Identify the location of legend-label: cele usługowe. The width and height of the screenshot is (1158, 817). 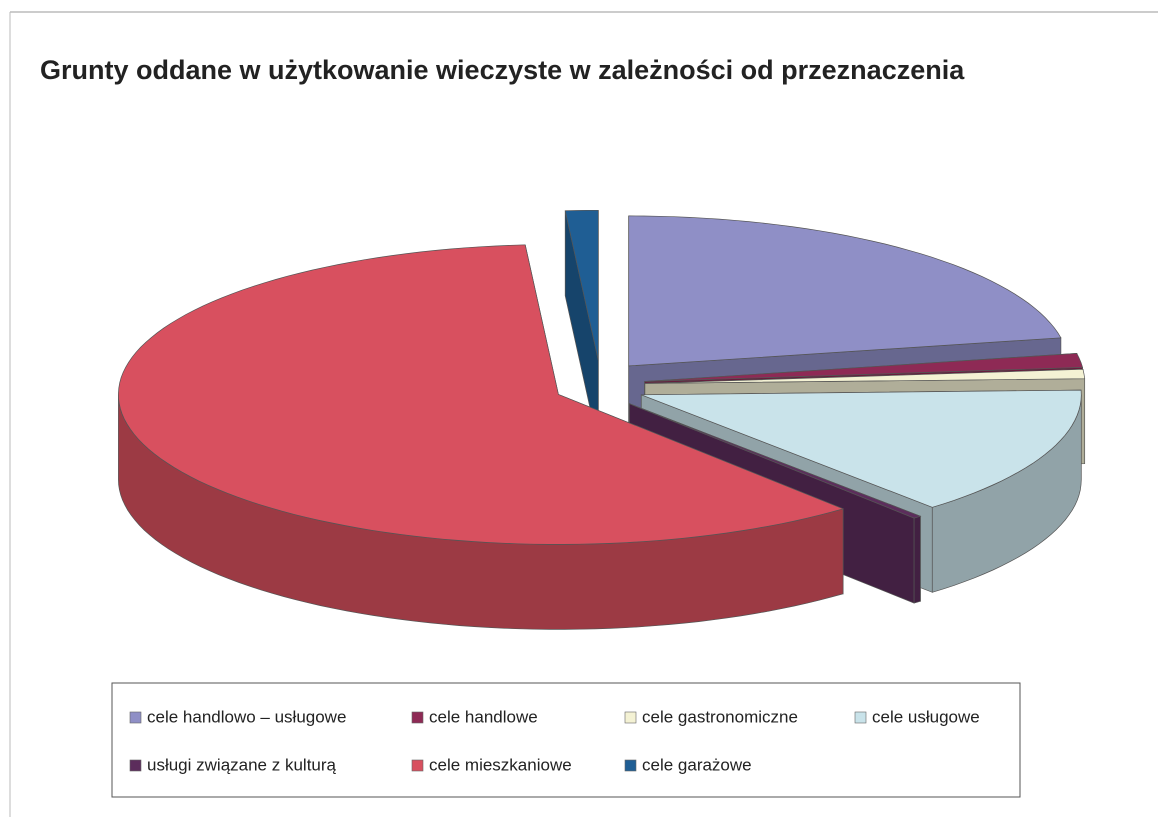
(926, 716).